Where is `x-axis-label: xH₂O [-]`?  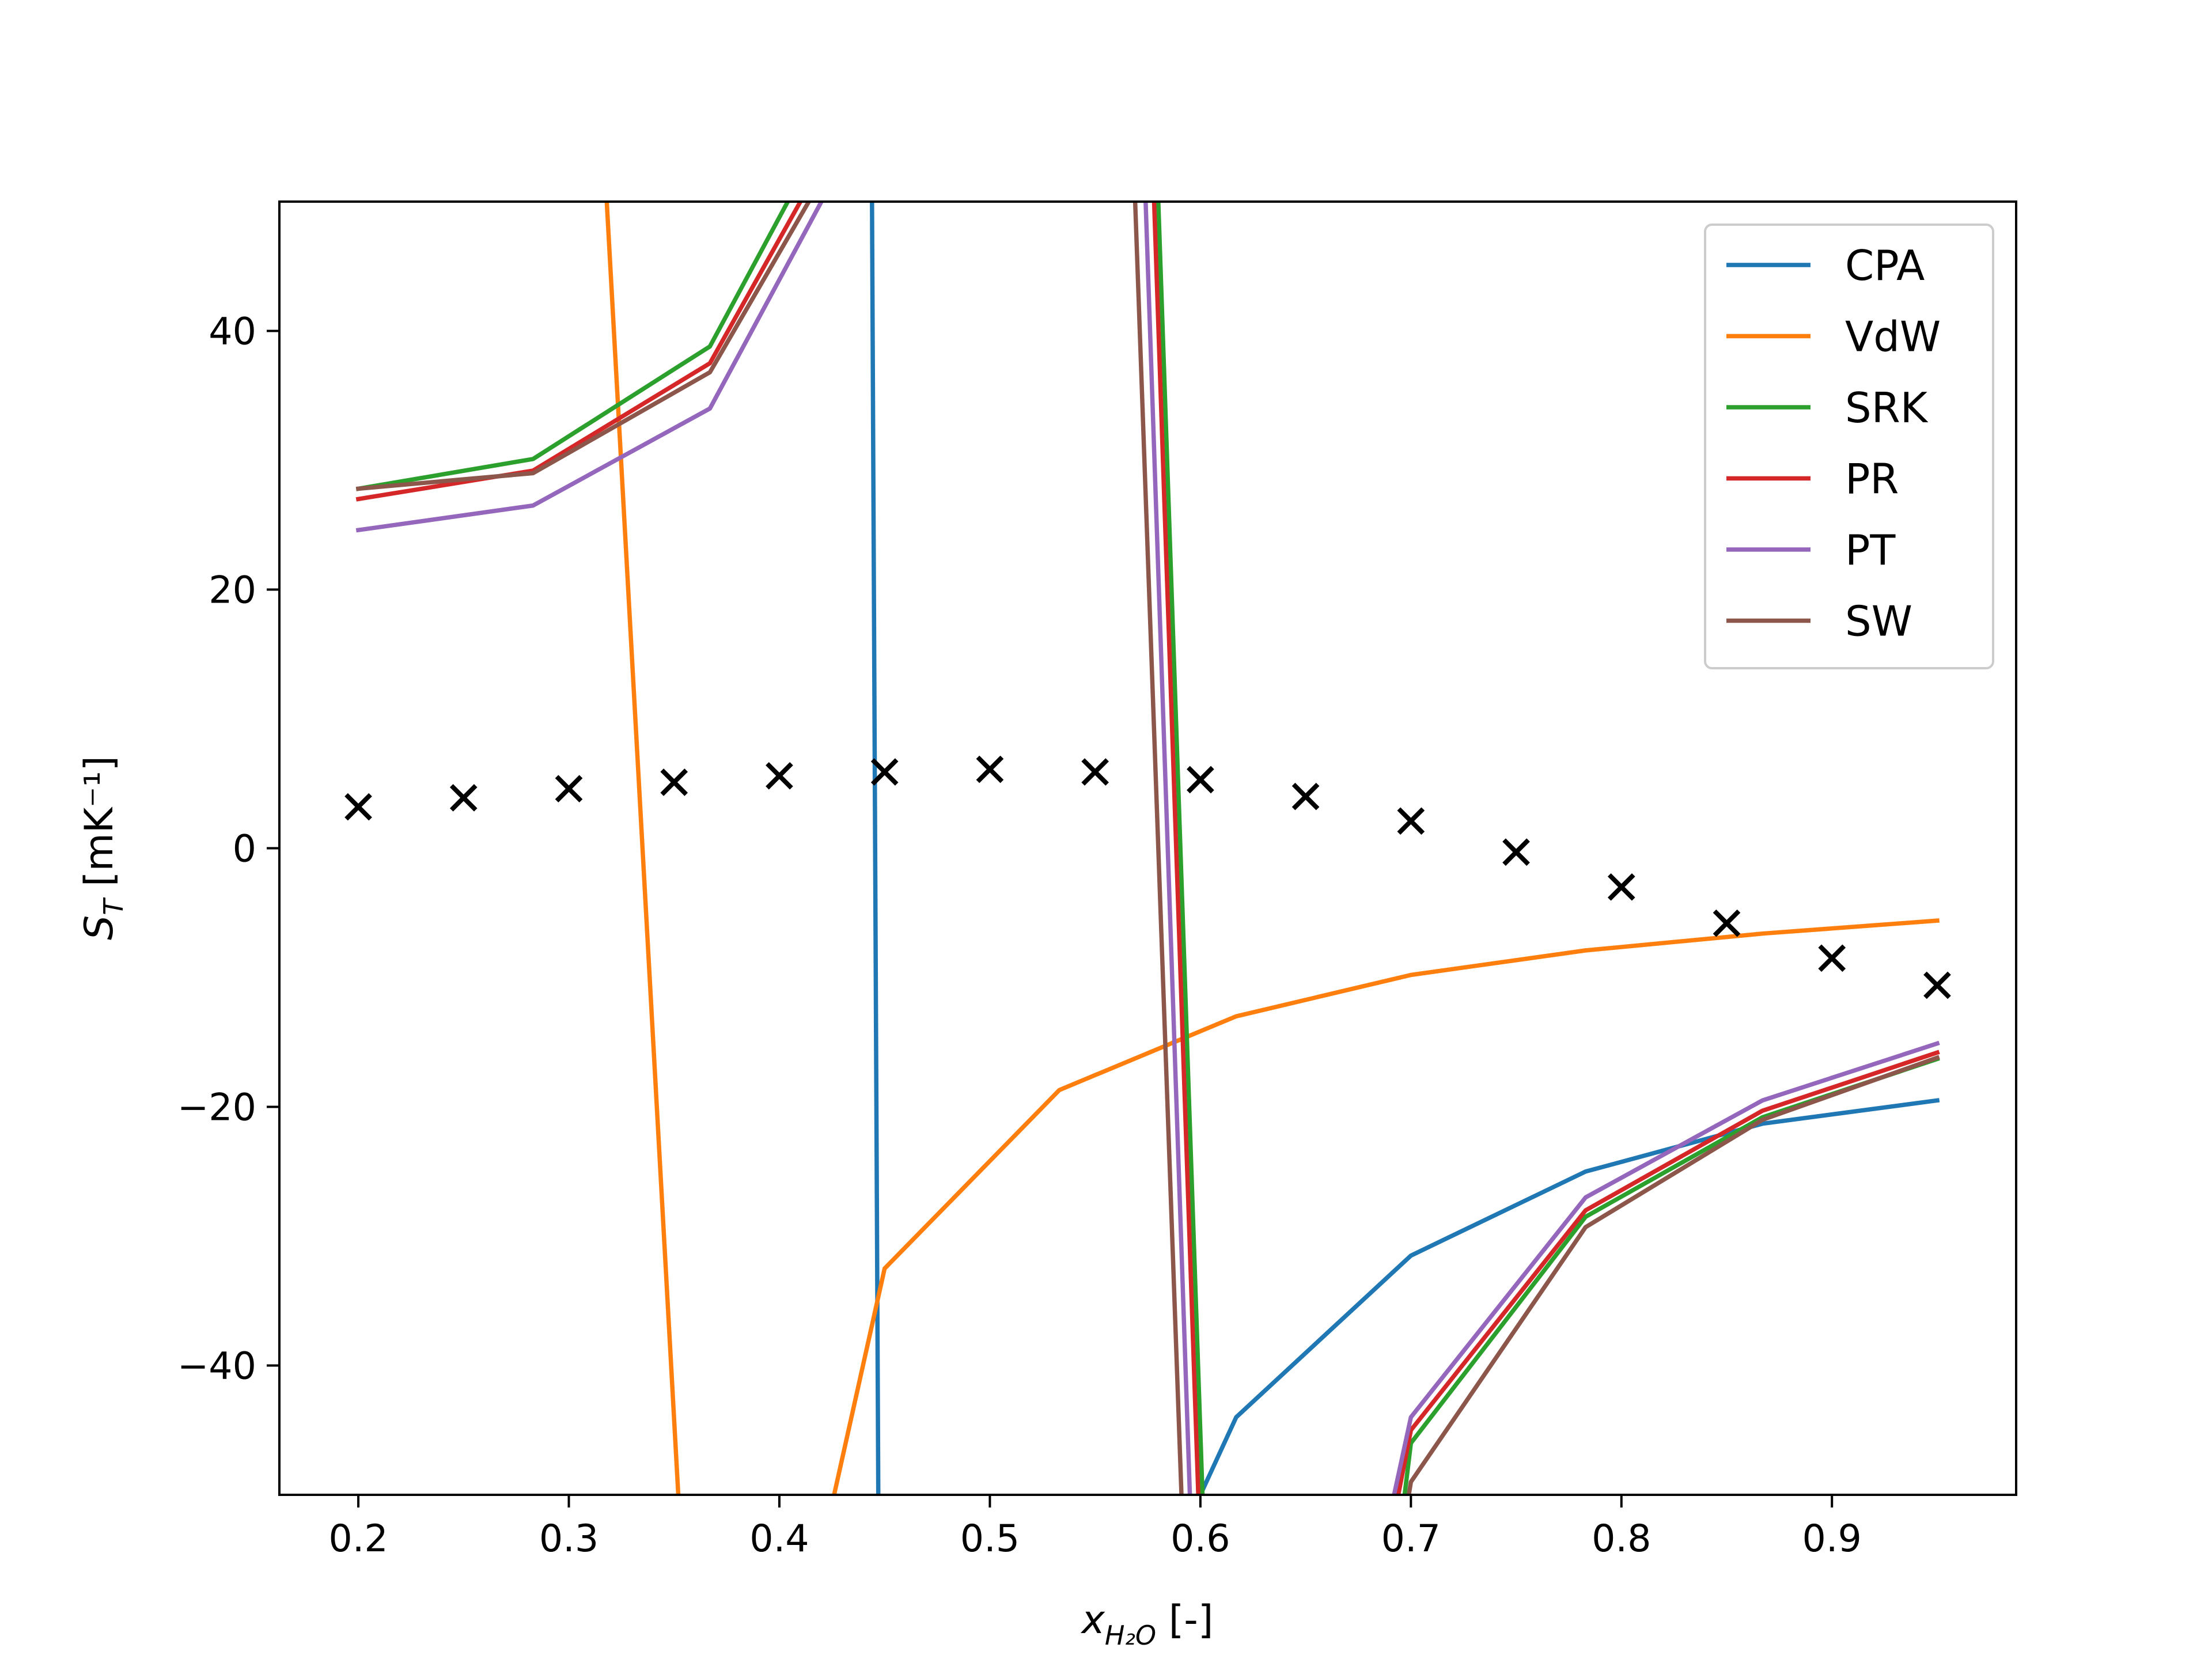
x-axis-label: xH₂O [-] is located at coordinates (1147, 1624).